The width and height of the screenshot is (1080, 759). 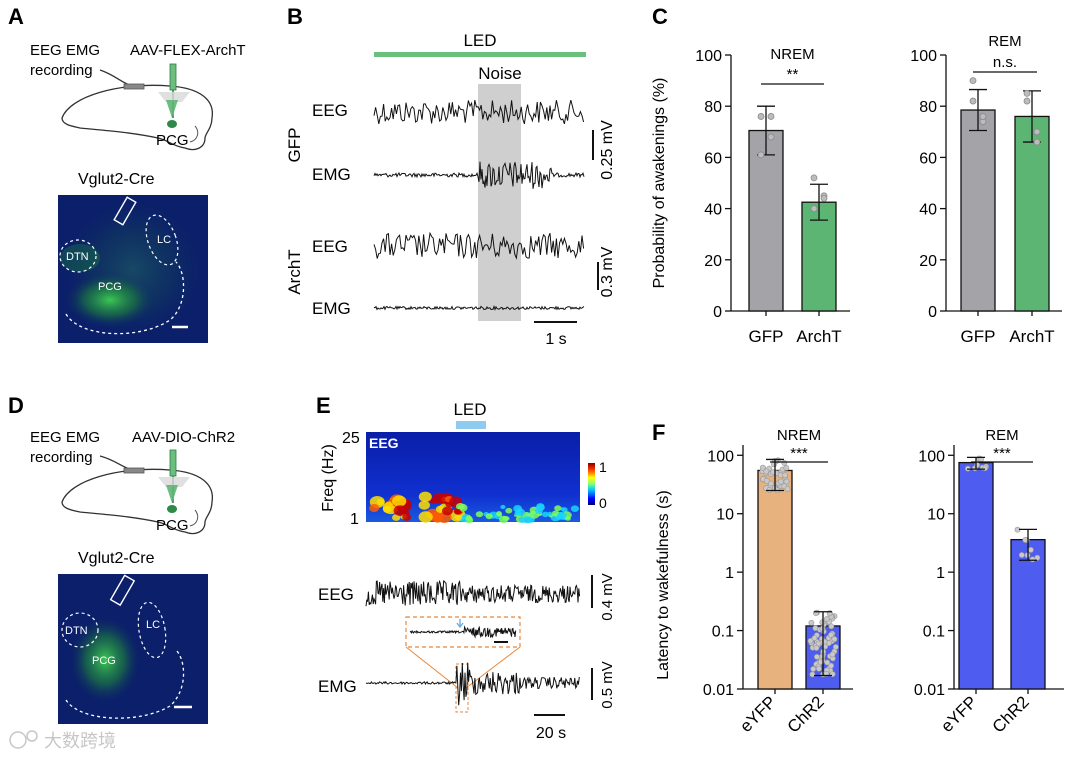 What do you see at coordinates (758, 714) in the screenshot?
I see `x-tick-label: eYFP` at bounding box center [758, 714].